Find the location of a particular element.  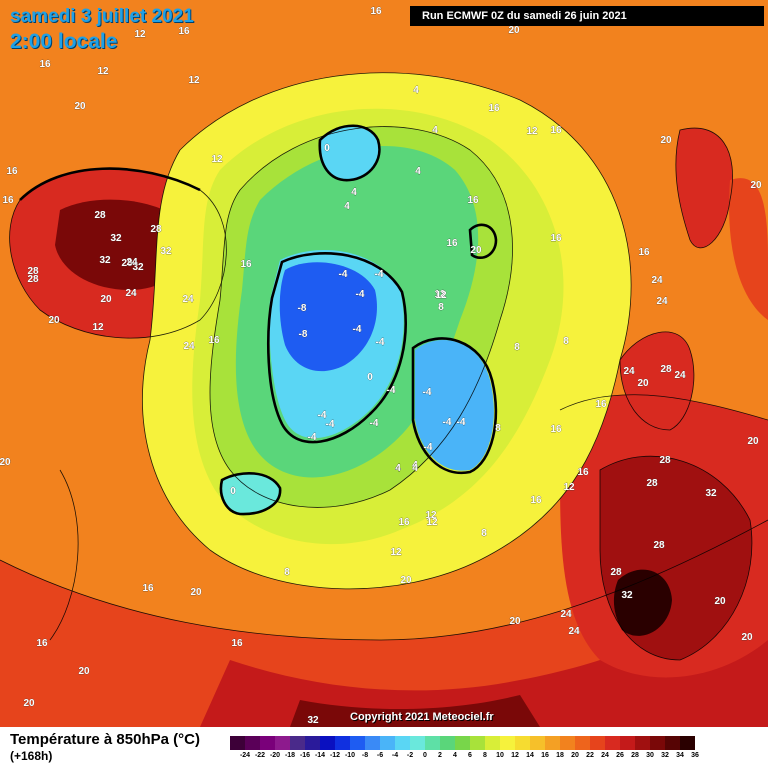

very-hot-zone-south is located at coordinates (415, 711).